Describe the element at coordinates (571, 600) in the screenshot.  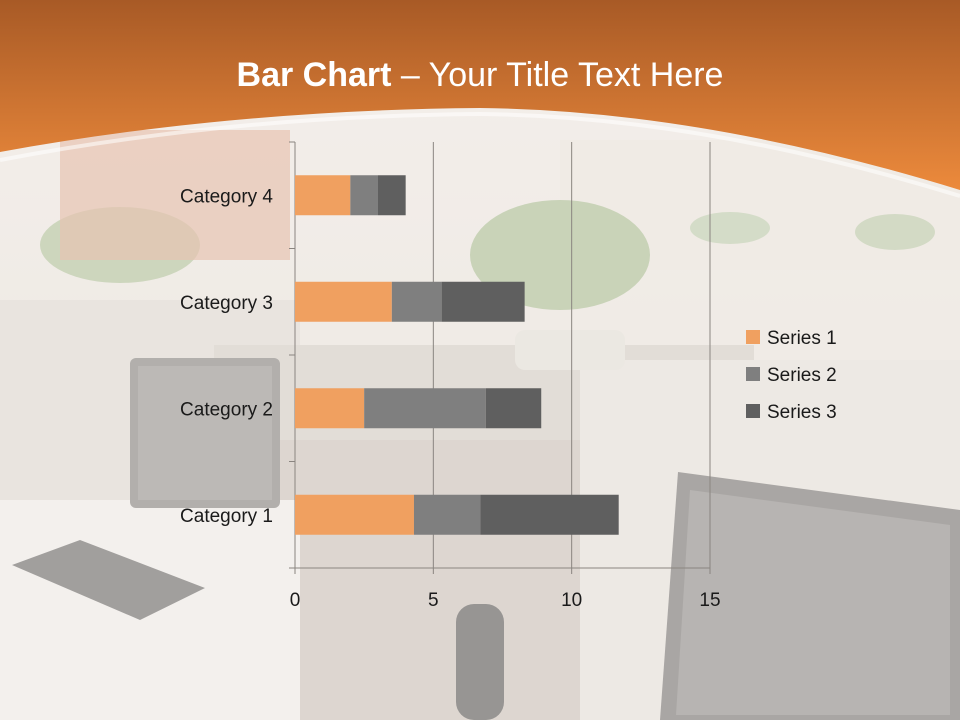
I see `x-tick-label-2: 10` at that location.